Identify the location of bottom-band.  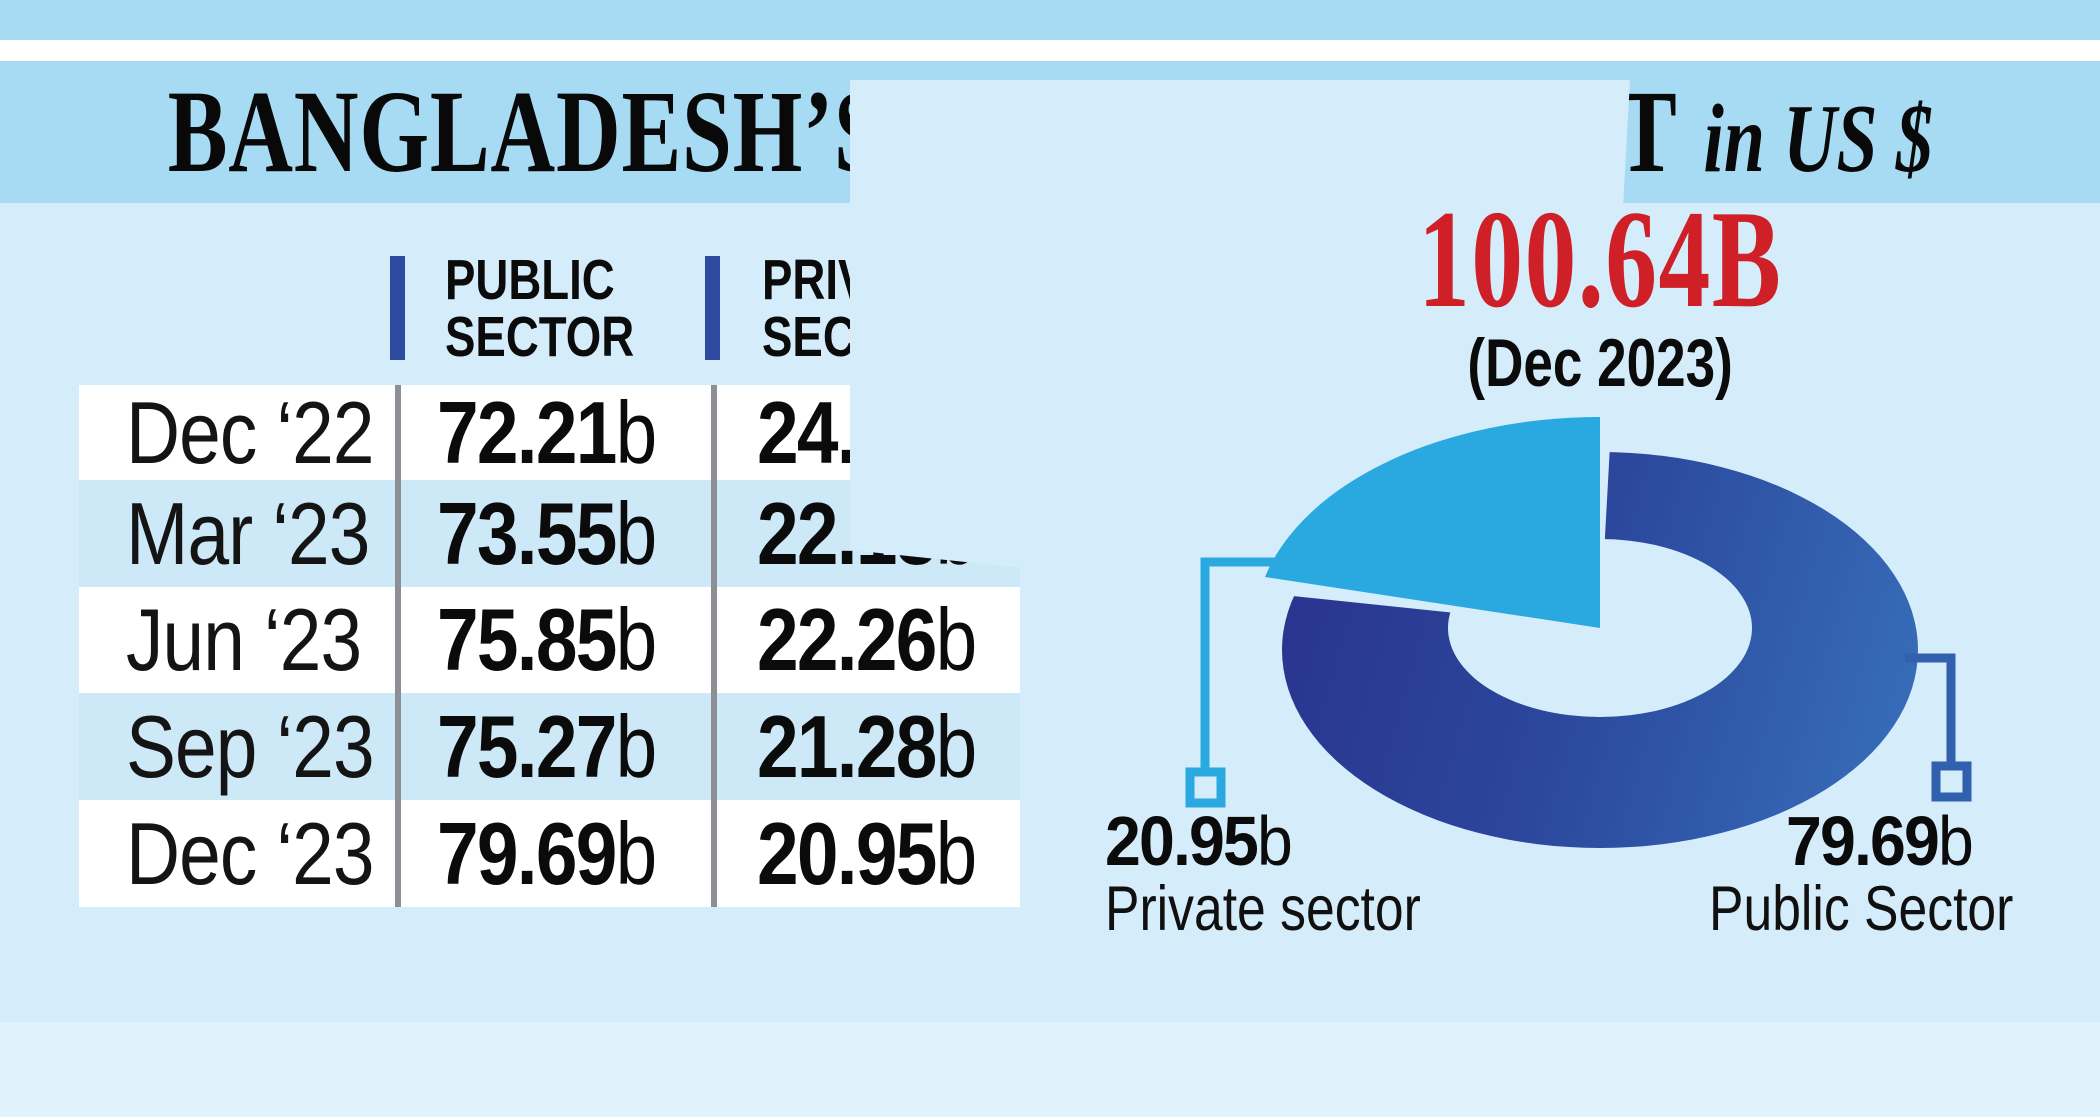
(1050, 1069).